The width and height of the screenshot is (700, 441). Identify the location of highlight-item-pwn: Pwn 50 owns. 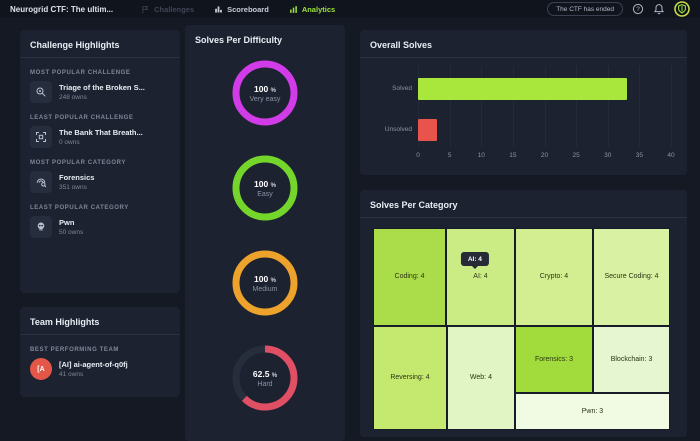
(100, 227).